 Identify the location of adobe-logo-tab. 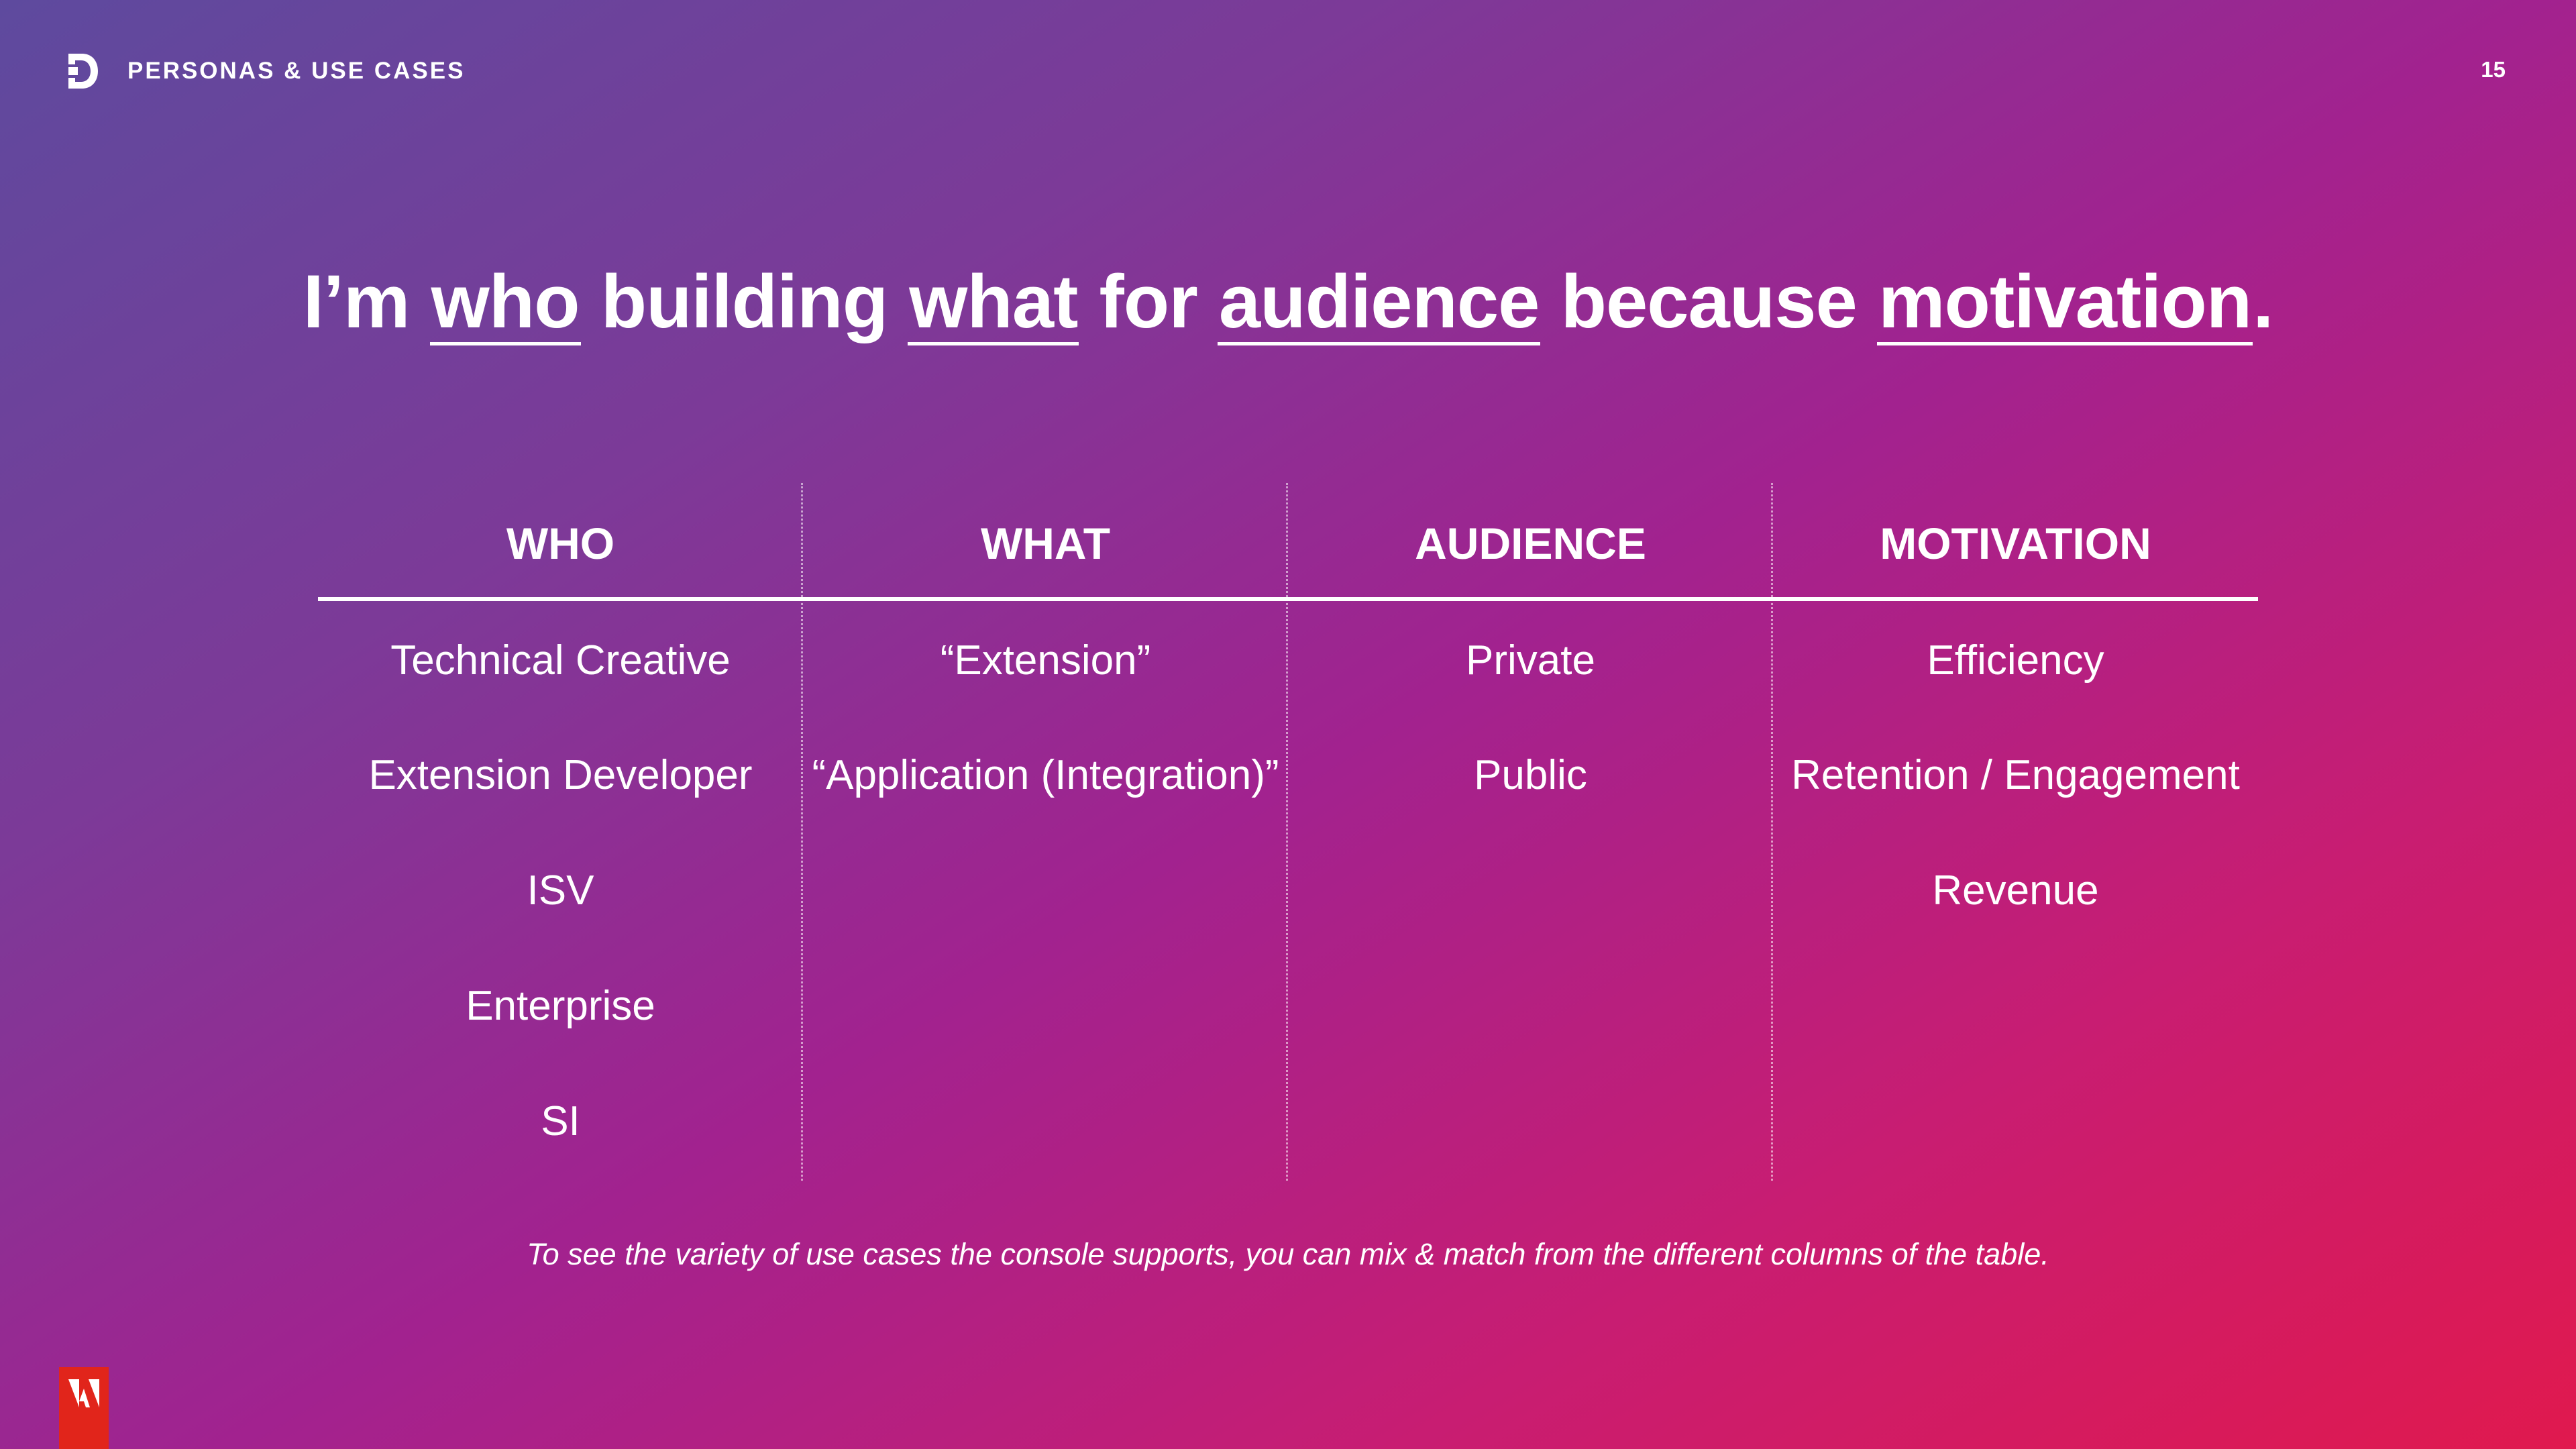
(84, 1408).